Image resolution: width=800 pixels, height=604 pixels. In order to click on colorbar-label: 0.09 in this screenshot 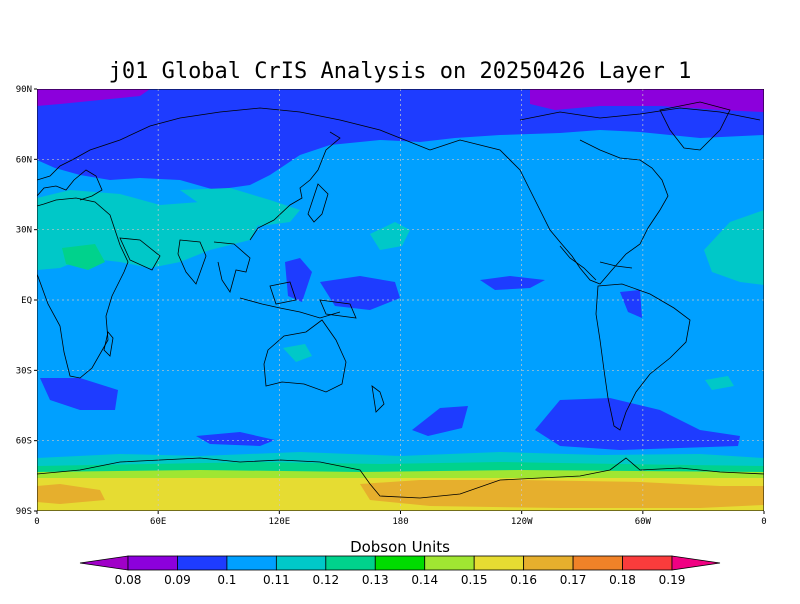, I will do `click(177, 580)`.